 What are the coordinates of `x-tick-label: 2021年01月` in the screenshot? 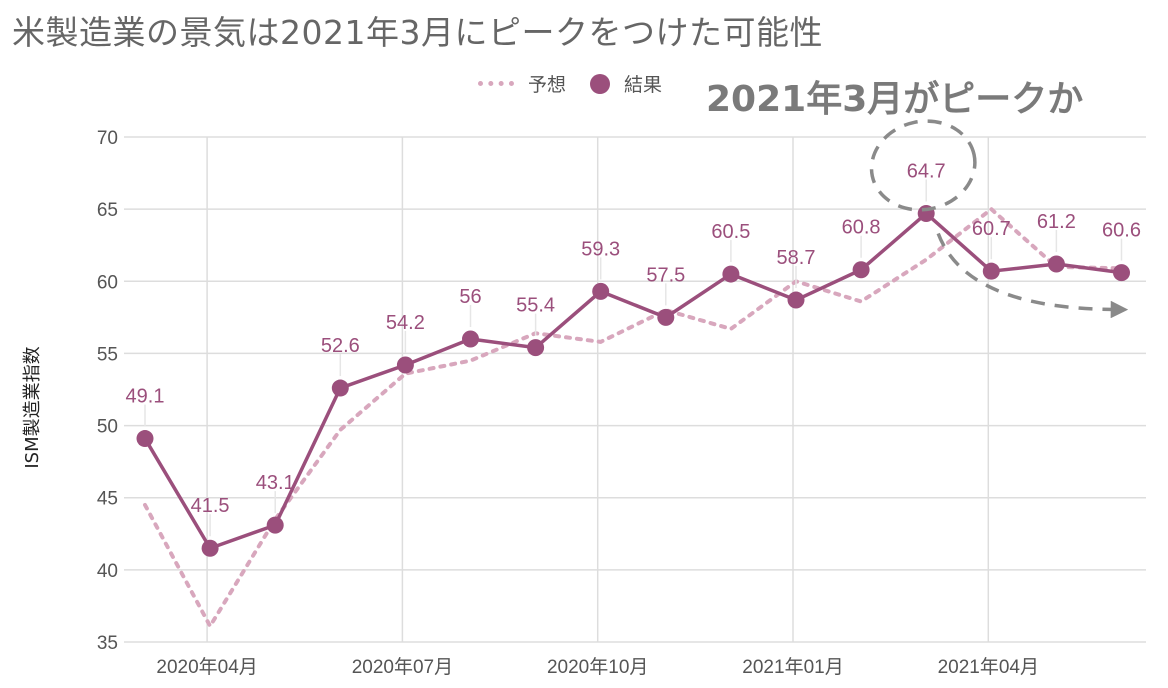 It's located at (792, 667).